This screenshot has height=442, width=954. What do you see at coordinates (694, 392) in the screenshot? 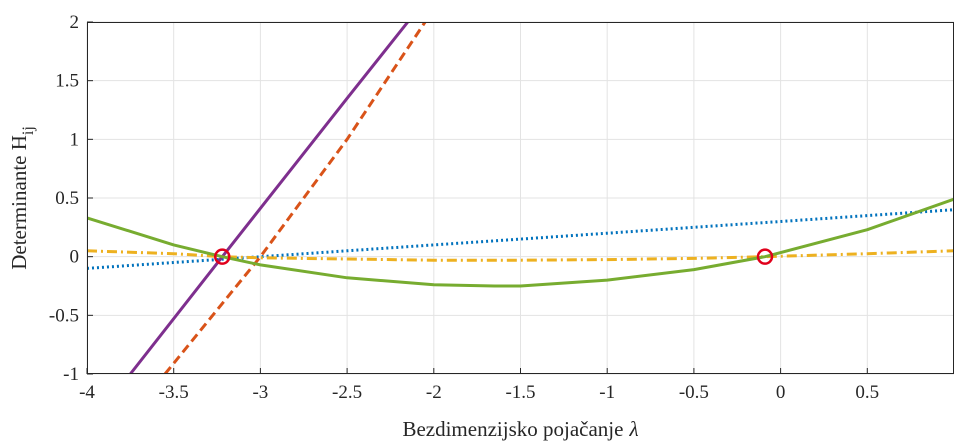
I see `x-tick-label: -0.5` at bounding box center [694, 392].